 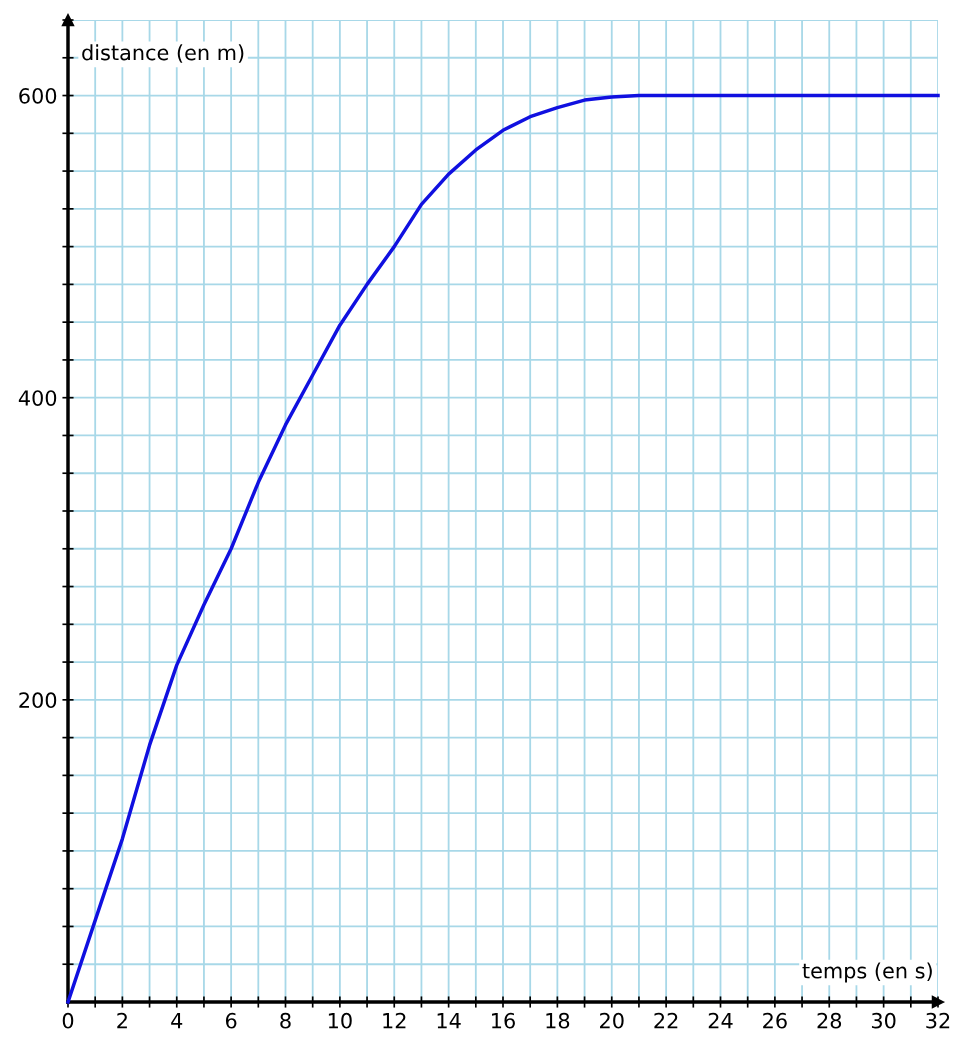 What do you see at coordinates (558, 1020) in the screenshot?
I see `x-tick-label: 18` at bounding box center [558, 1020].